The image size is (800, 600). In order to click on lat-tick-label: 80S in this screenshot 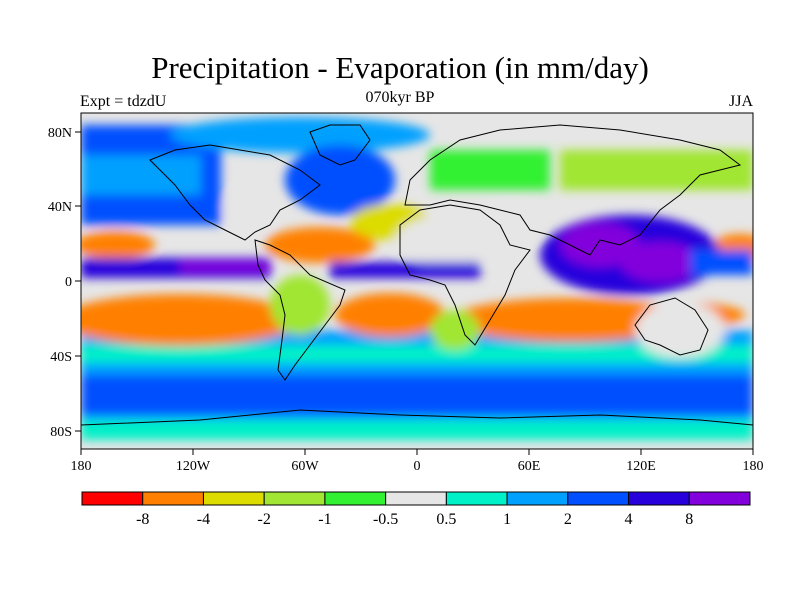, I will do `click(61, 432)`.